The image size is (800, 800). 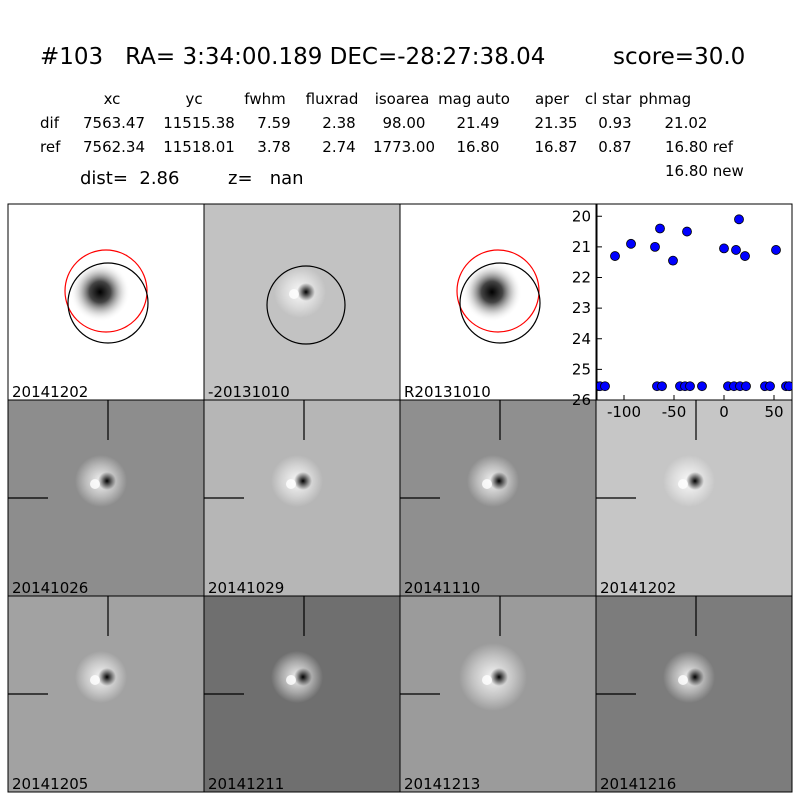 I want to click on table-cell: 2.38, so click(x=338, y=123).